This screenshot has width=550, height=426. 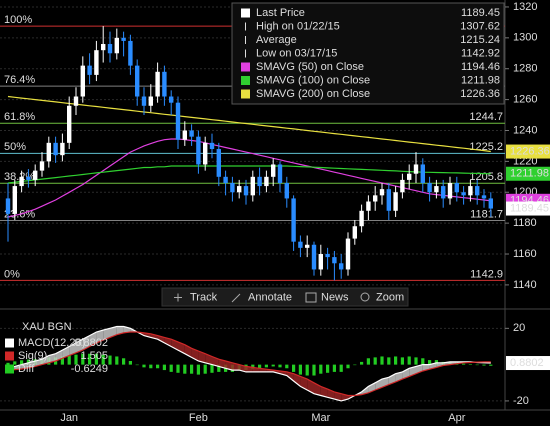 What do you see at coordinates (280, 13) in the screenshot?
I see `legend-label: Last Price` at bounding box center [280, 13].